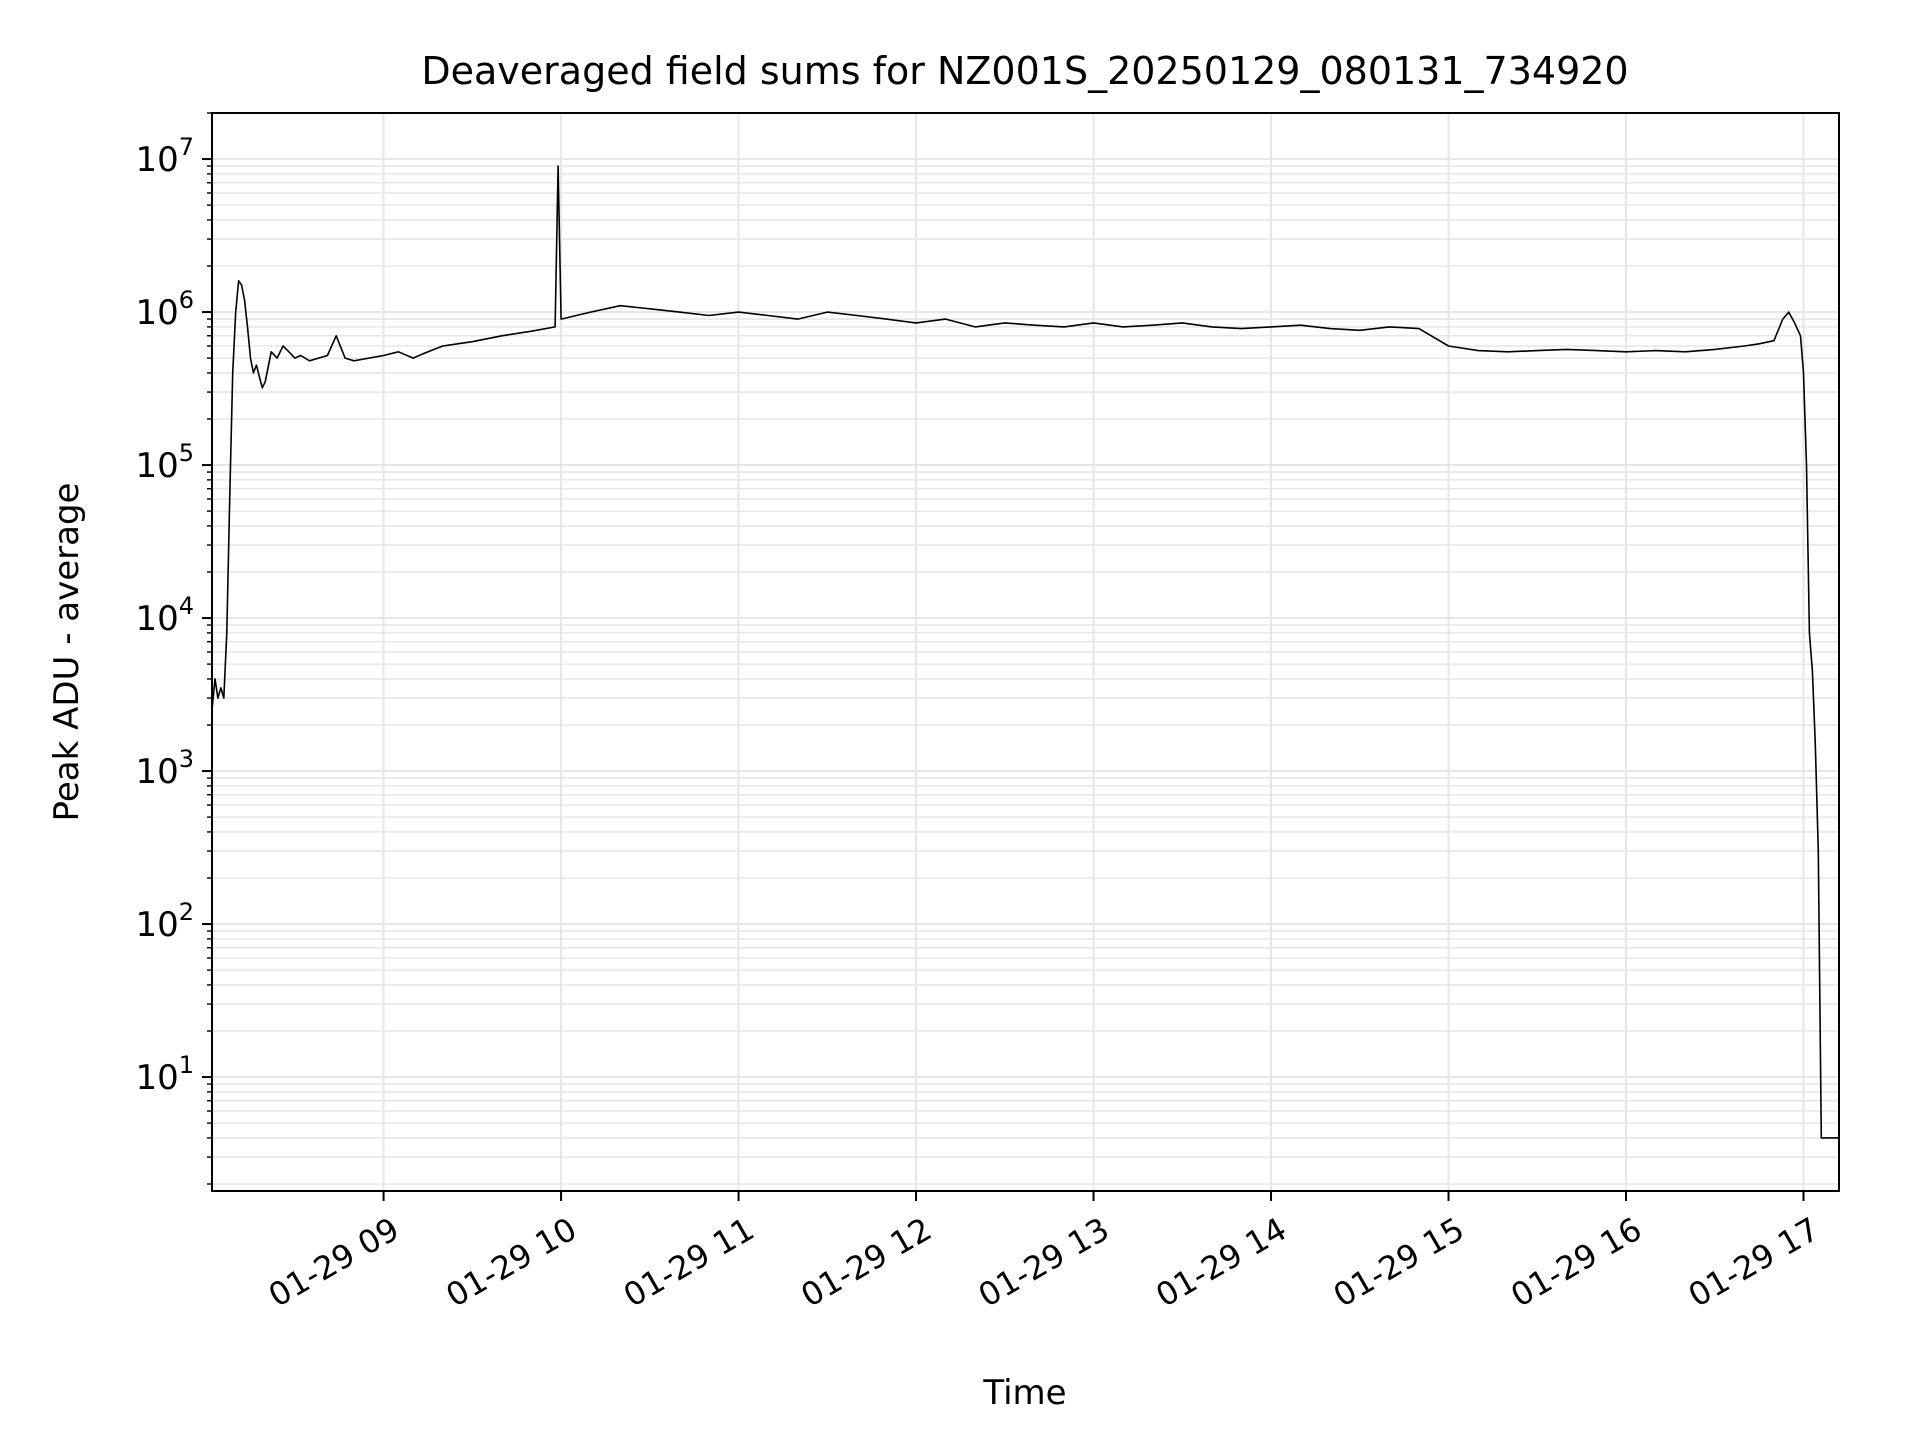 The height and width of the screenshot is (1440, 1920). Describe the element at coordinates (1754, 1262) in the screenshot. I see `x-tick-label: 01-29 17` at that location.